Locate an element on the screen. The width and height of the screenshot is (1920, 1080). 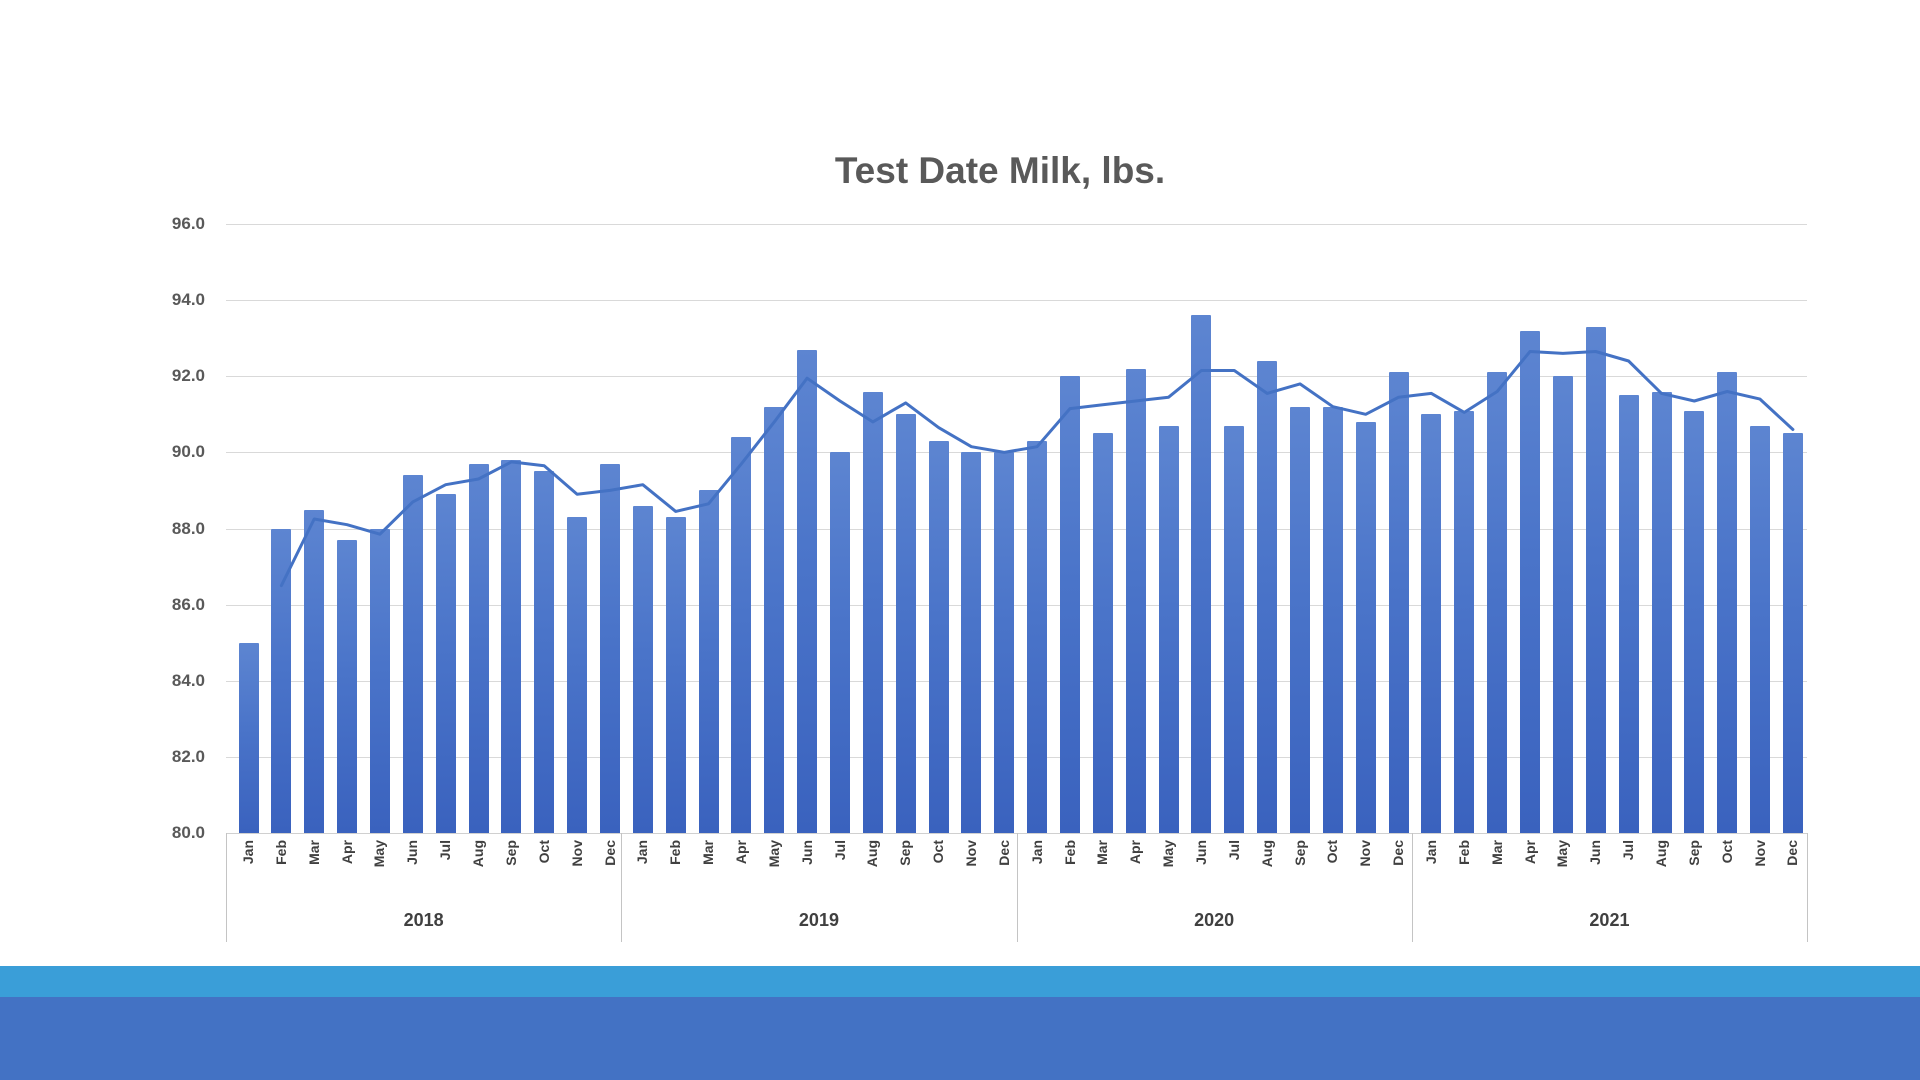
year-label-2020: 2020 is located at coordinates (1214, 920).